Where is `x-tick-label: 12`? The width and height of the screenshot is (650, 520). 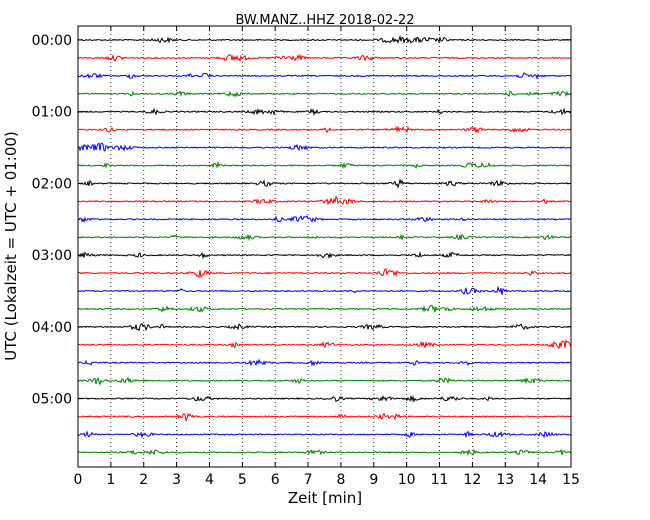 x-tick-label: 12 is located at coordinates (472, 480).